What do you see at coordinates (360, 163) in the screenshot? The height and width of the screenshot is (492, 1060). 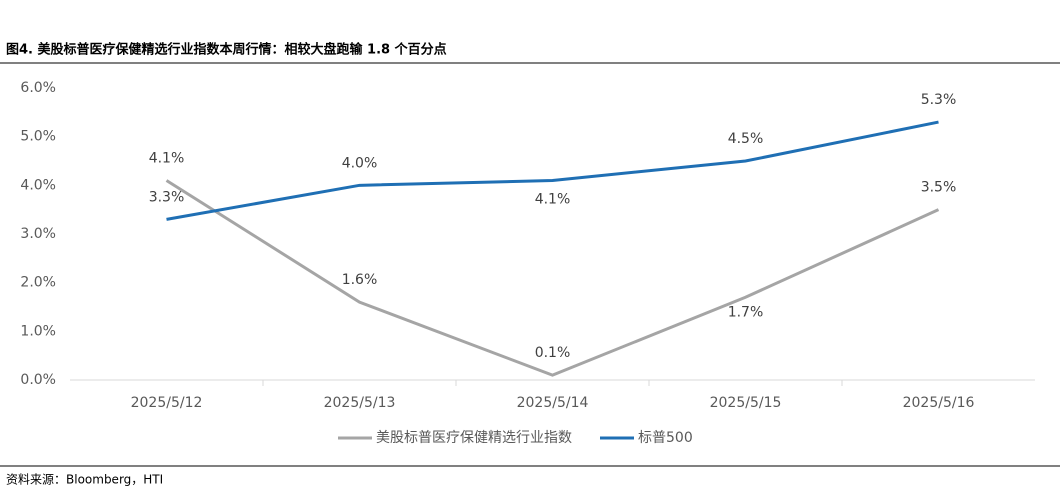 I see `data-label: 4.0%` at bounding box center [360, 163].